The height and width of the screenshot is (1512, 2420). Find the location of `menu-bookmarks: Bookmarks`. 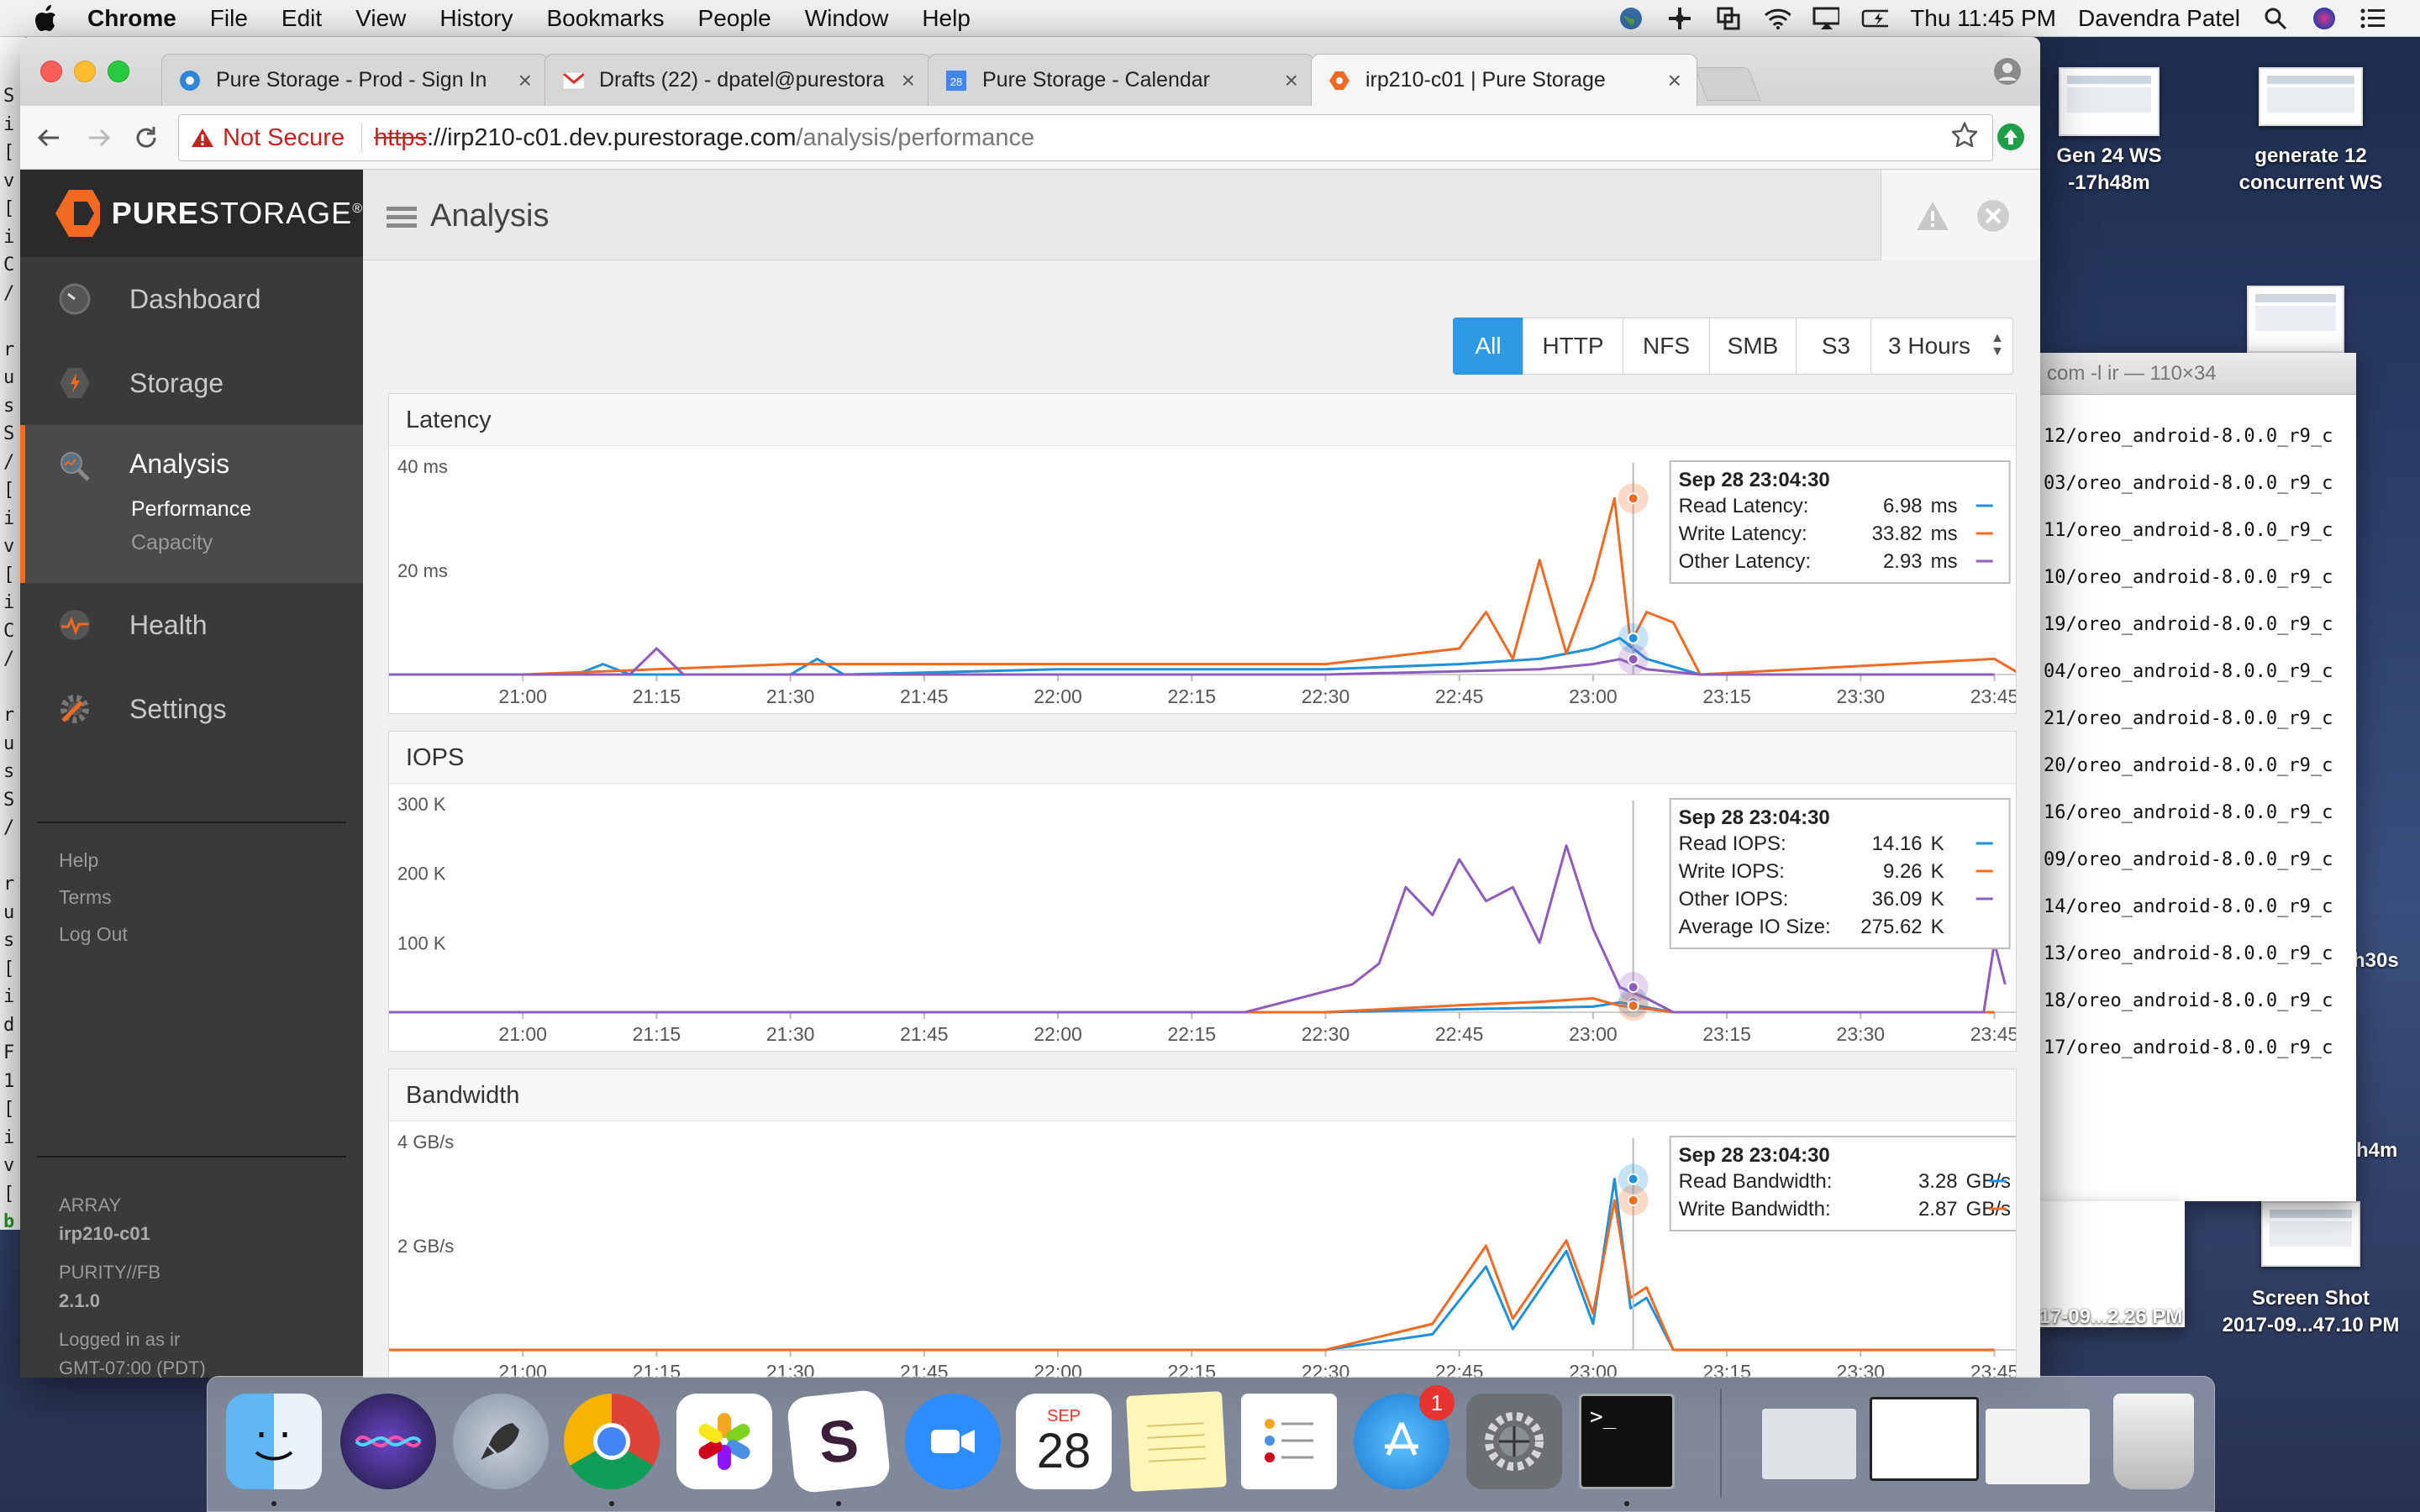

menu-bookmarks: Bookmarks is located at coordinates (605, 17).